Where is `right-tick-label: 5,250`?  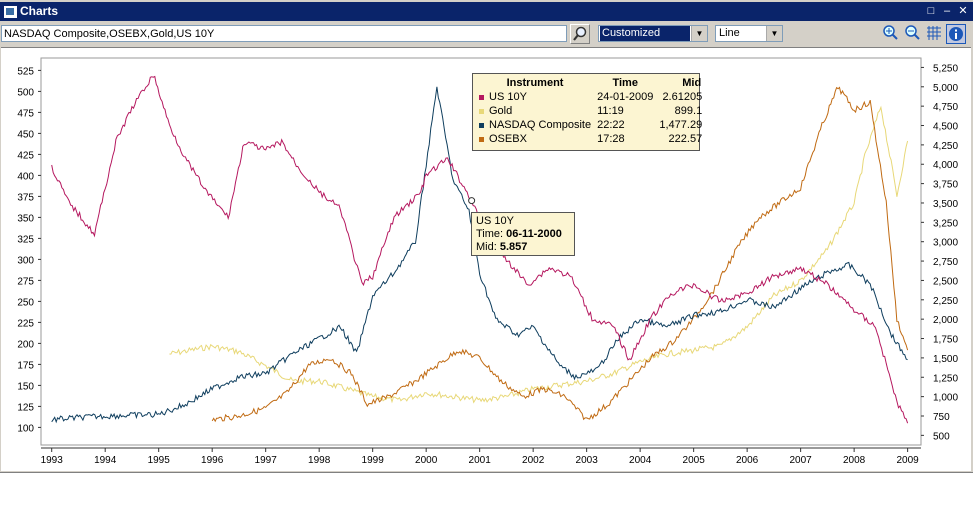 right-tick-label: 5,250 is located at coordinates (945, 68).